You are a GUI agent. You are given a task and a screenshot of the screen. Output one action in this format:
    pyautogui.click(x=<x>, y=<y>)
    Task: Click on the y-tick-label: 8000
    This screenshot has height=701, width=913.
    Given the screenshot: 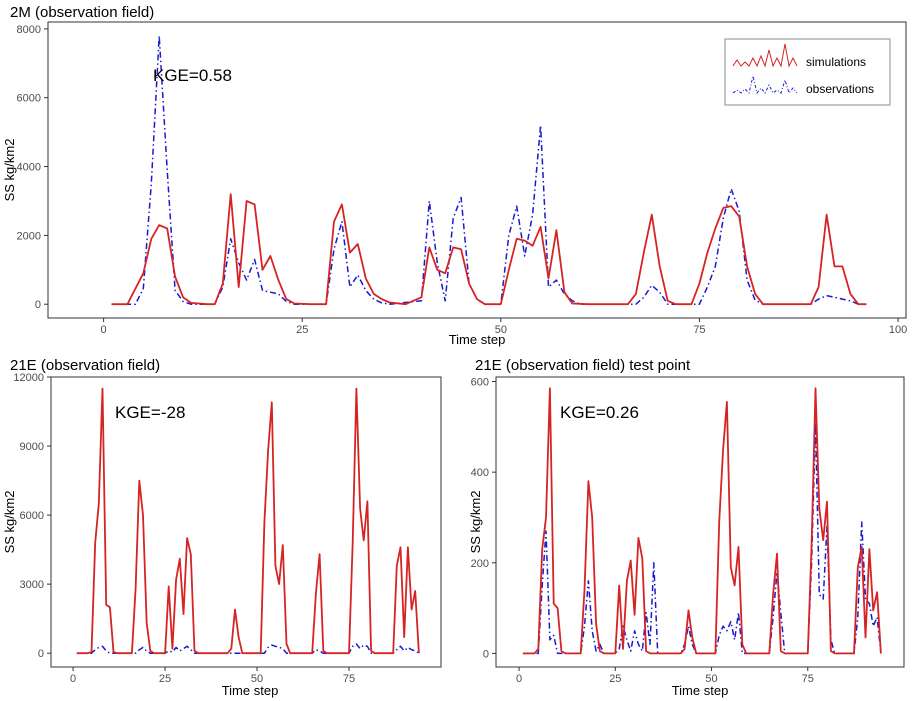 What is the action you would take?
    pyautogui.click(x=29, y=30)
    